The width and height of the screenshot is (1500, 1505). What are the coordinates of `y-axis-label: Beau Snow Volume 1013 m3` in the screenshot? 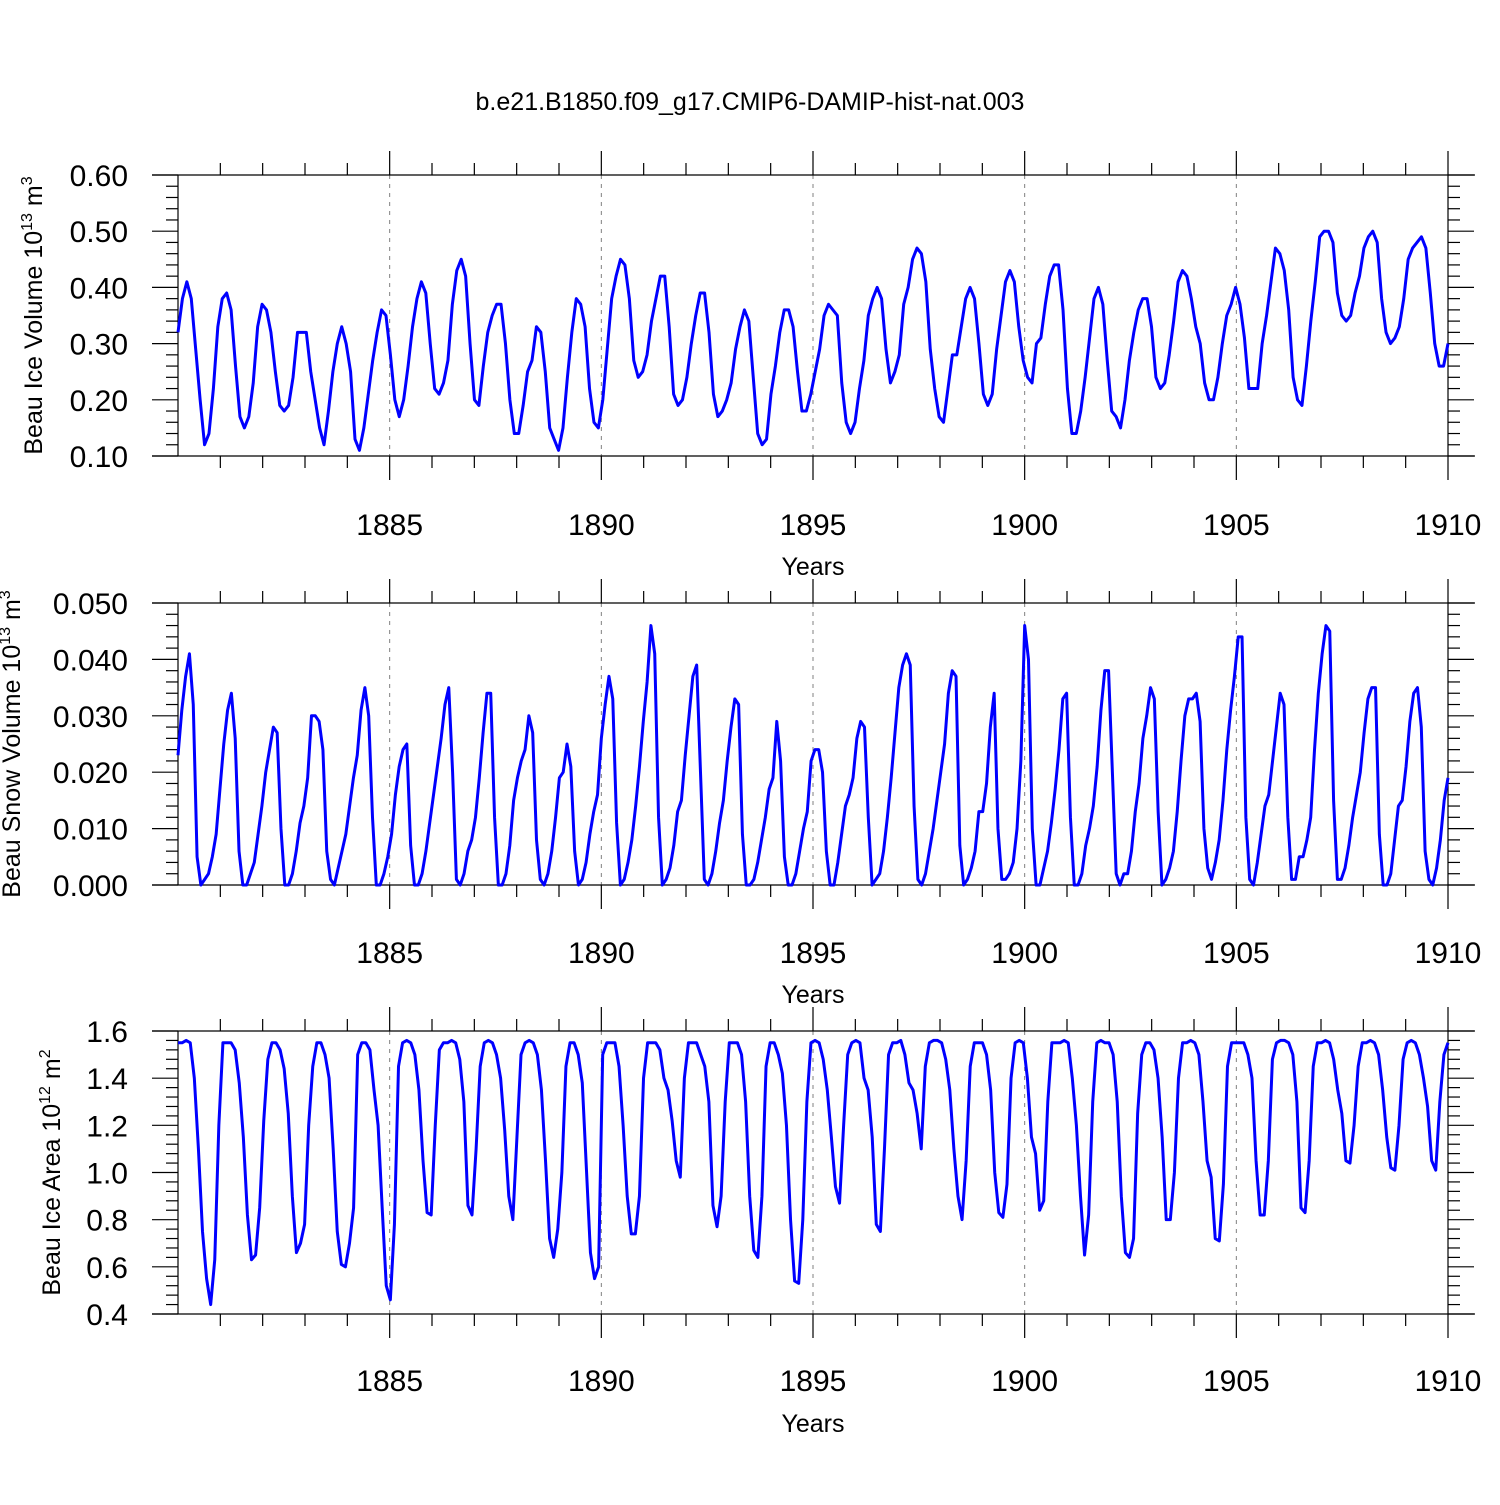 It's located at (13, 744).